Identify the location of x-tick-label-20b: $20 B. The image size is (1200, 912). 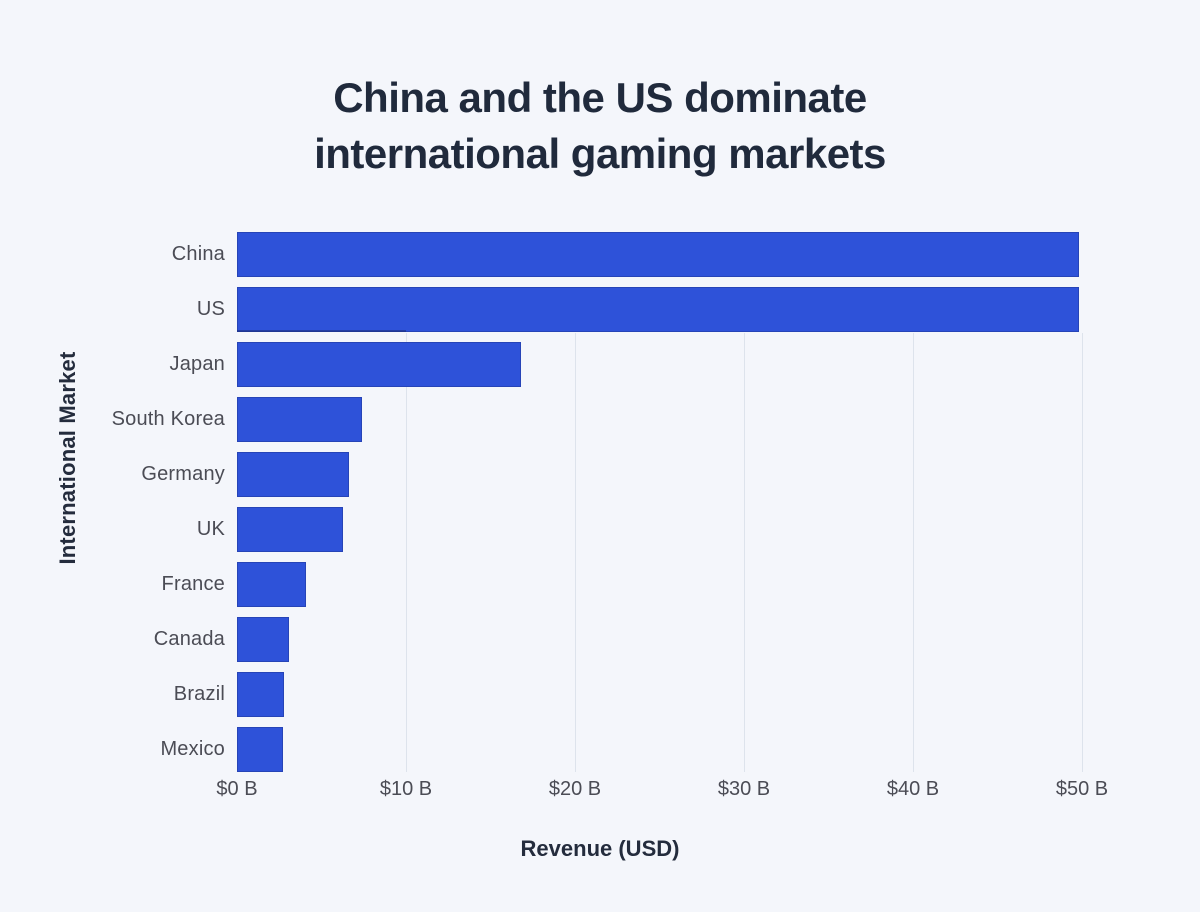
(575, 789).